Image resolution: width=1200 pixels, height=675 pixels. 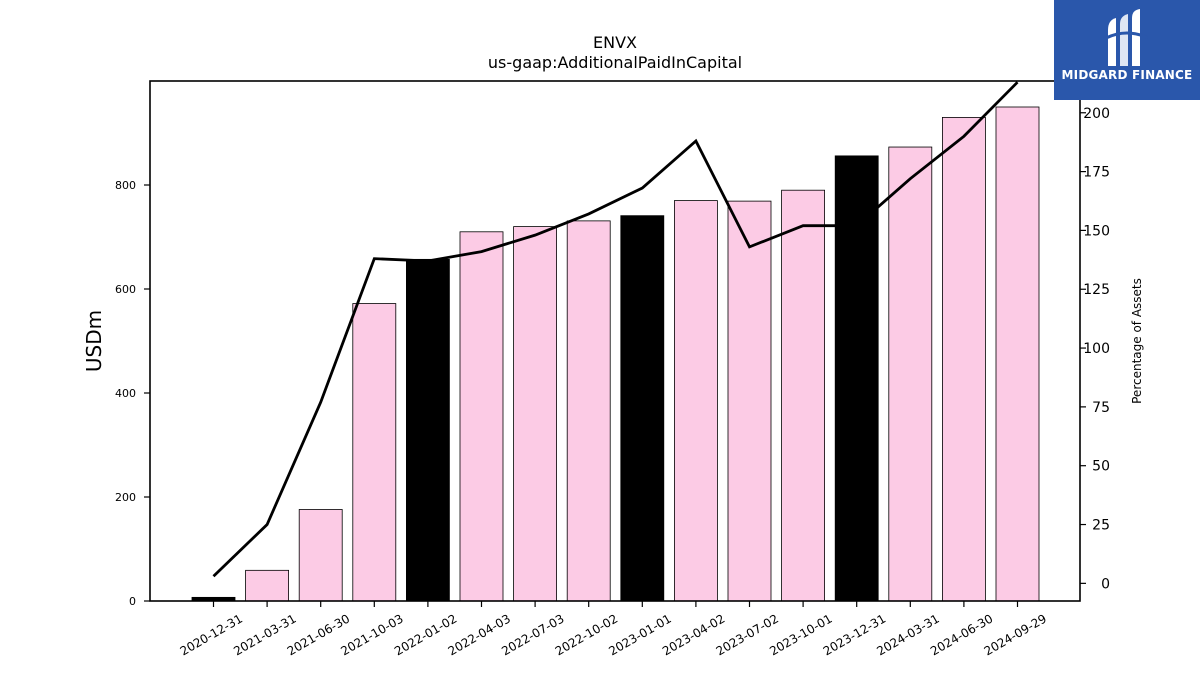 What do you see at coordinates (1105, 584) in the screenshot?
I see `y2-tick-label: 0` at bounding box center [1105, 584].